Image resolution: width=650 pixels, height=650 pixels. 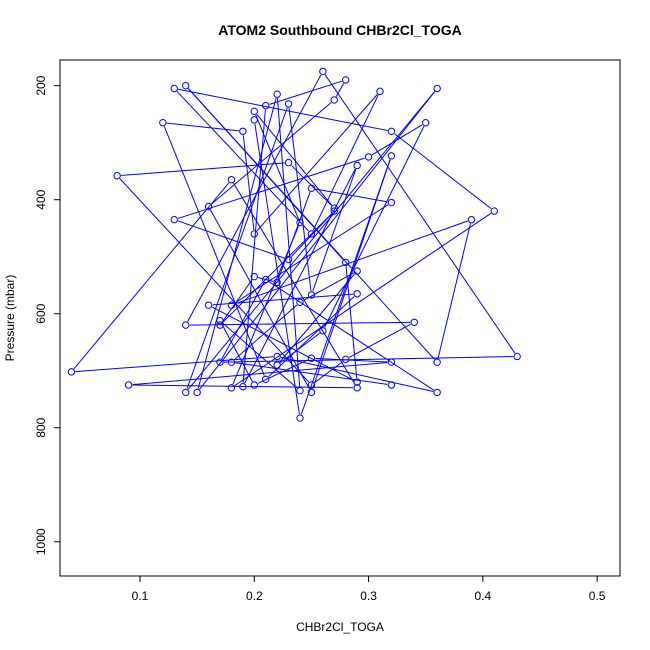 What do you see at coordinates (369, 589) in the screenshot?
I see `x-axis: 0.1 0.2 0.3 0.4 0.5` at bounding box center [369, 589].